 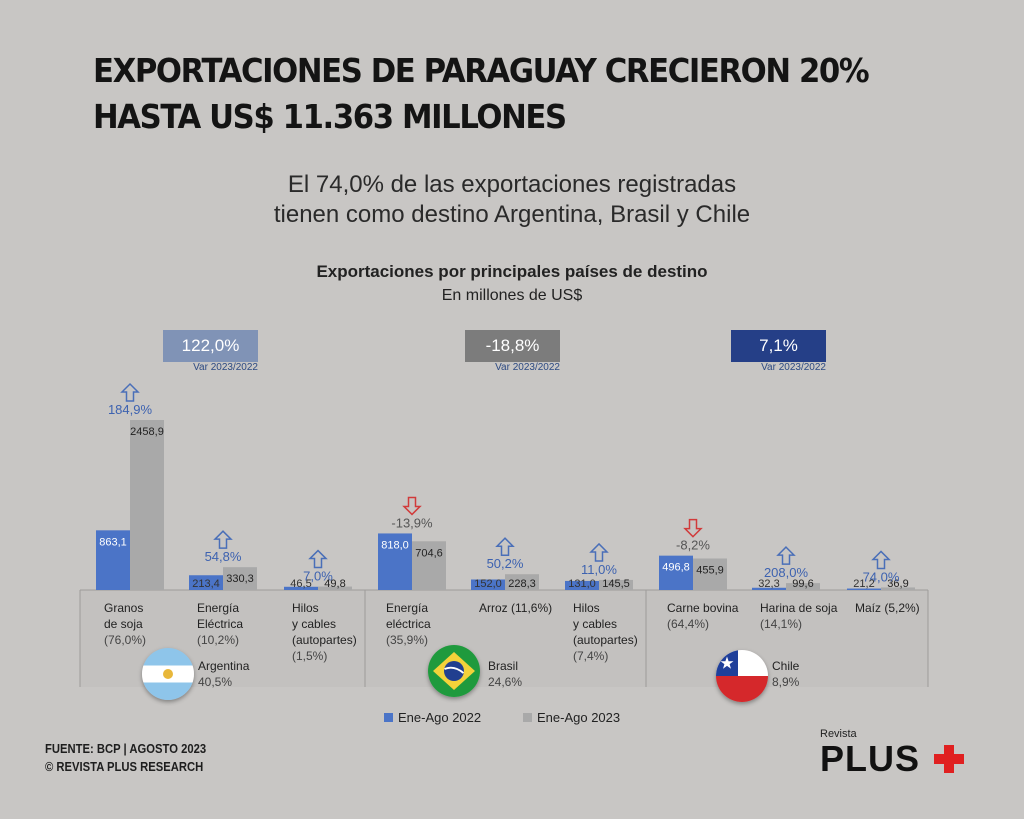 I want to click on data-label-2022: 152,0, so click(x=488, y=584).